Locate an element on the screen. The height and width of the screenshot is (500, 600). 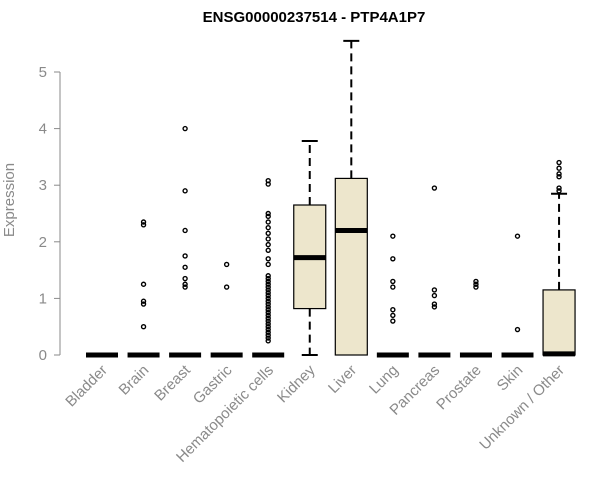
x-tick-label: Breast is located at coordinates (172, 382).